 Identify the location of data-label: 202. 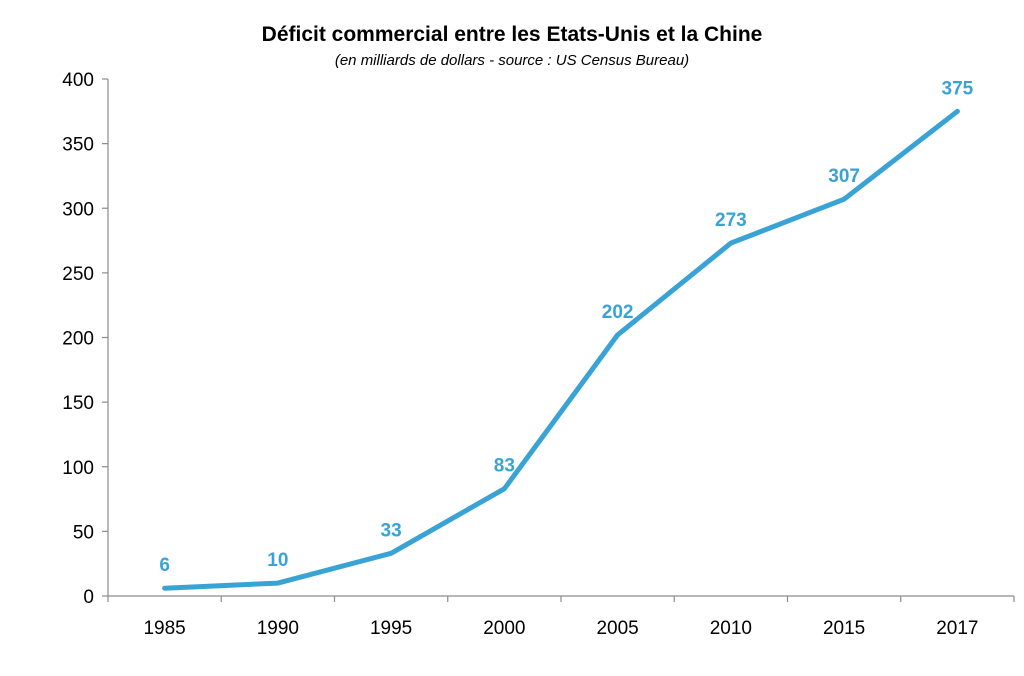
(618, 312).